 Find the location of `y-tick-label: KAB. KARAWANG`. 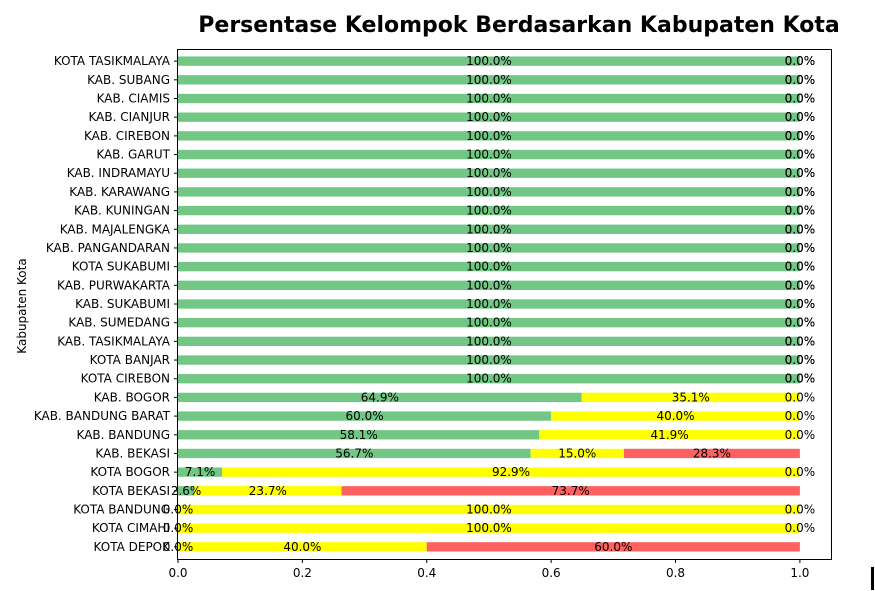

y-tick-label: KAB. KARAWANG is located at coordinates (119, 192).